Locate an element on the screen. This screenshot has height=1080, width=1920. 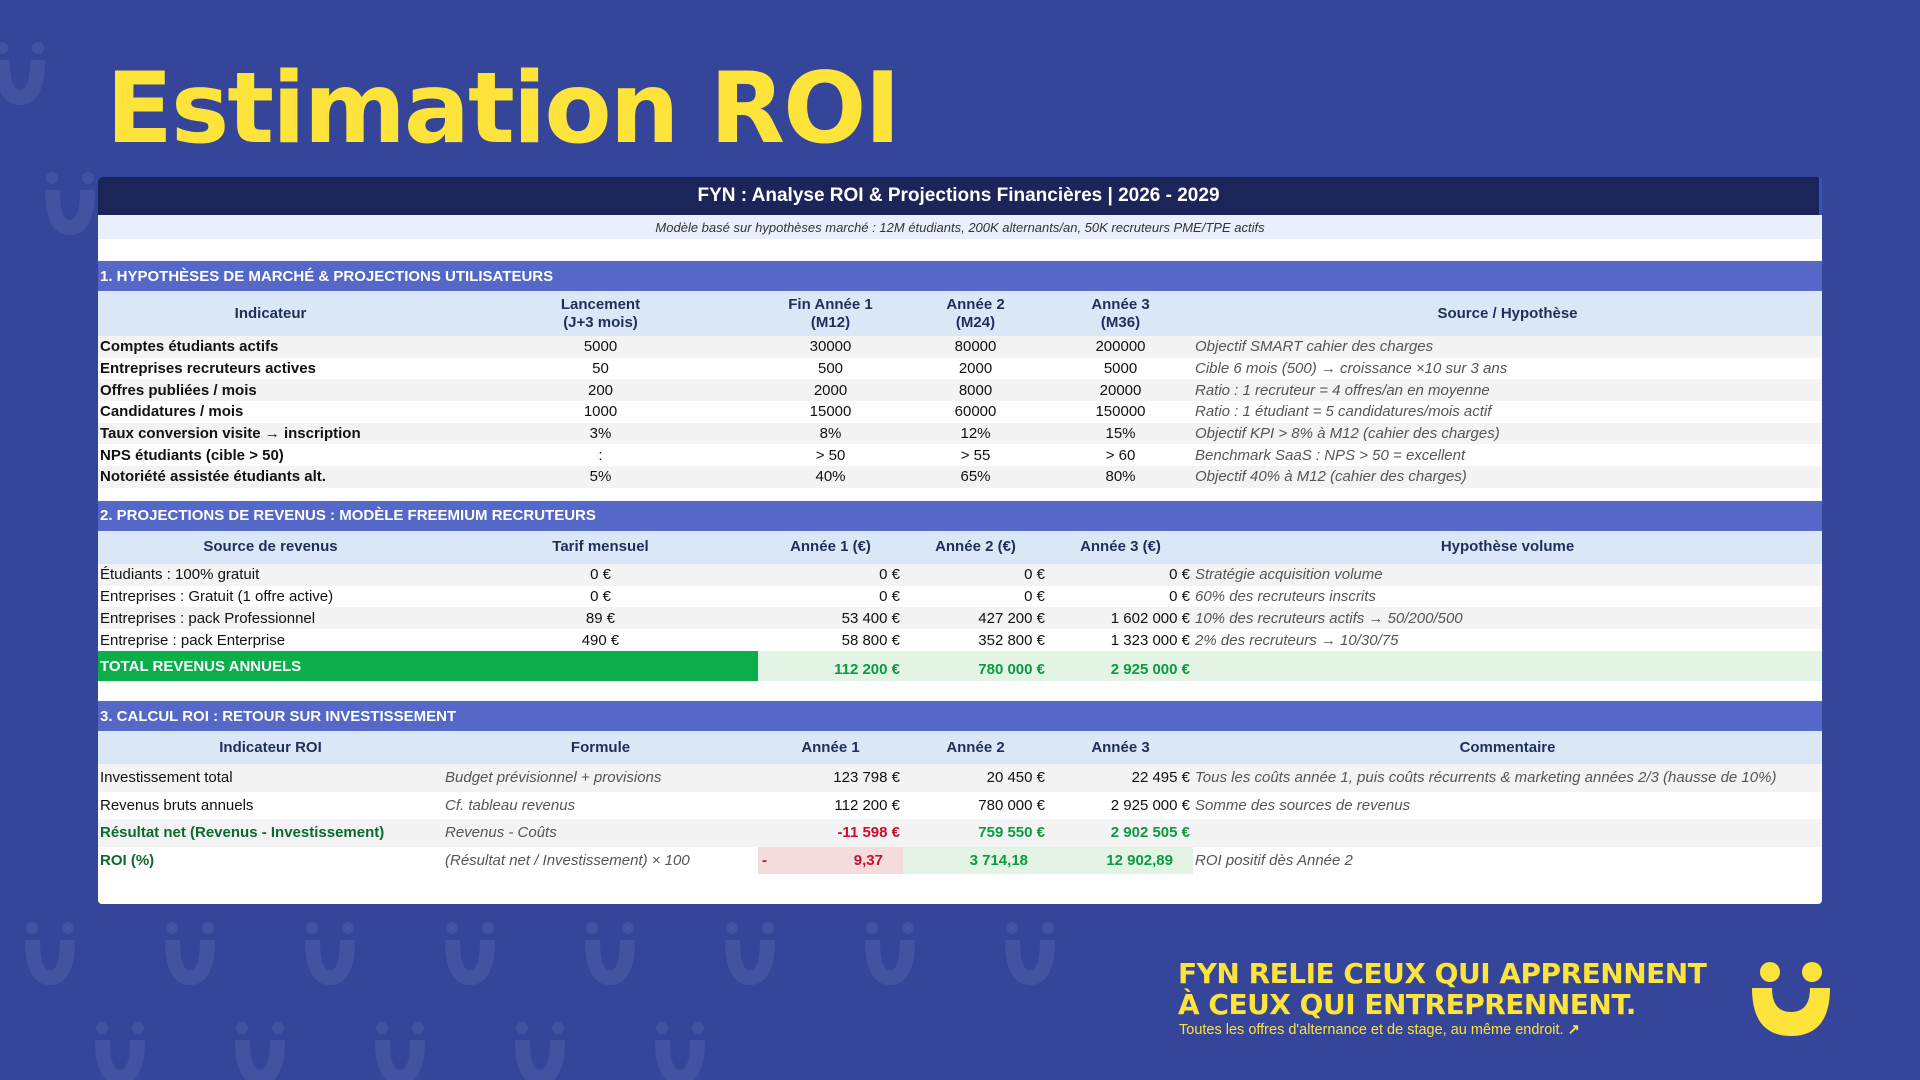
total-label: TOTAL REVENUS ANNUELS is located at coordinates (428, 666).